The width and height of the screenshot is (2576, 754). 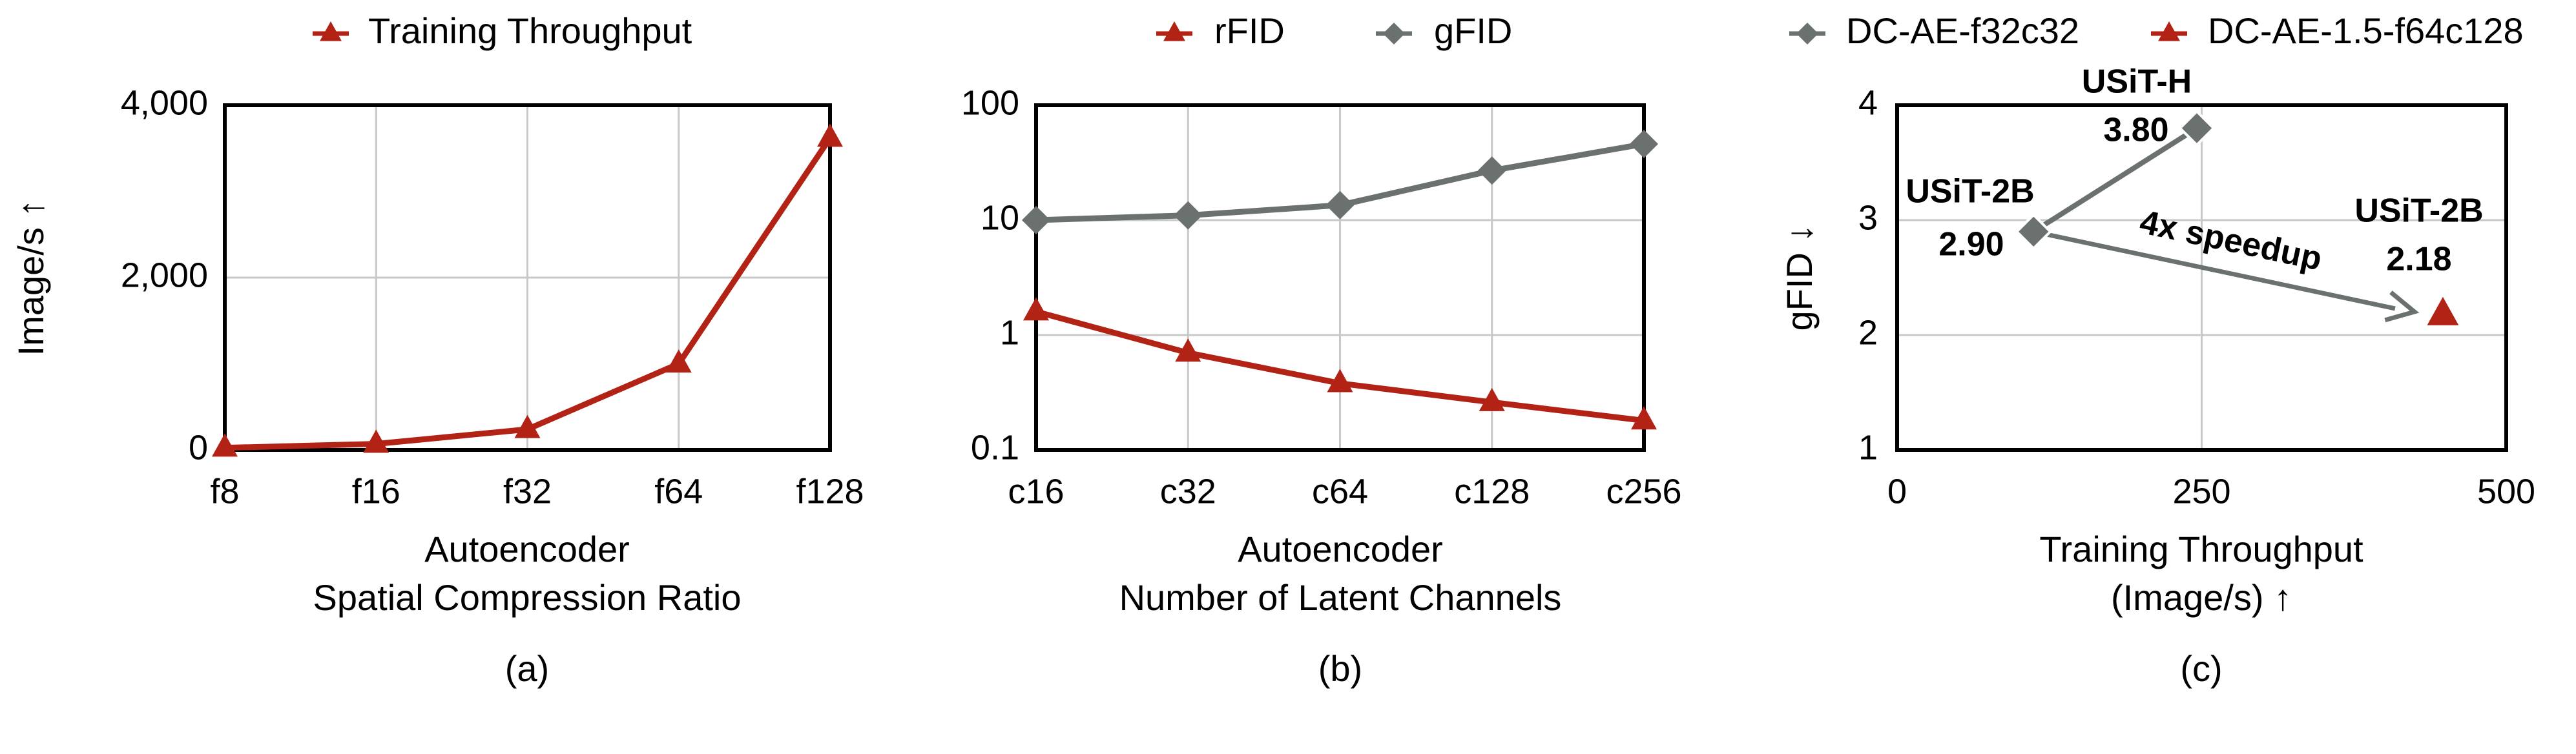 What do you see at coordinates (376, 492) in the screenshot?
I see `x-tick-label: f16` at bounding box center [376, 492].